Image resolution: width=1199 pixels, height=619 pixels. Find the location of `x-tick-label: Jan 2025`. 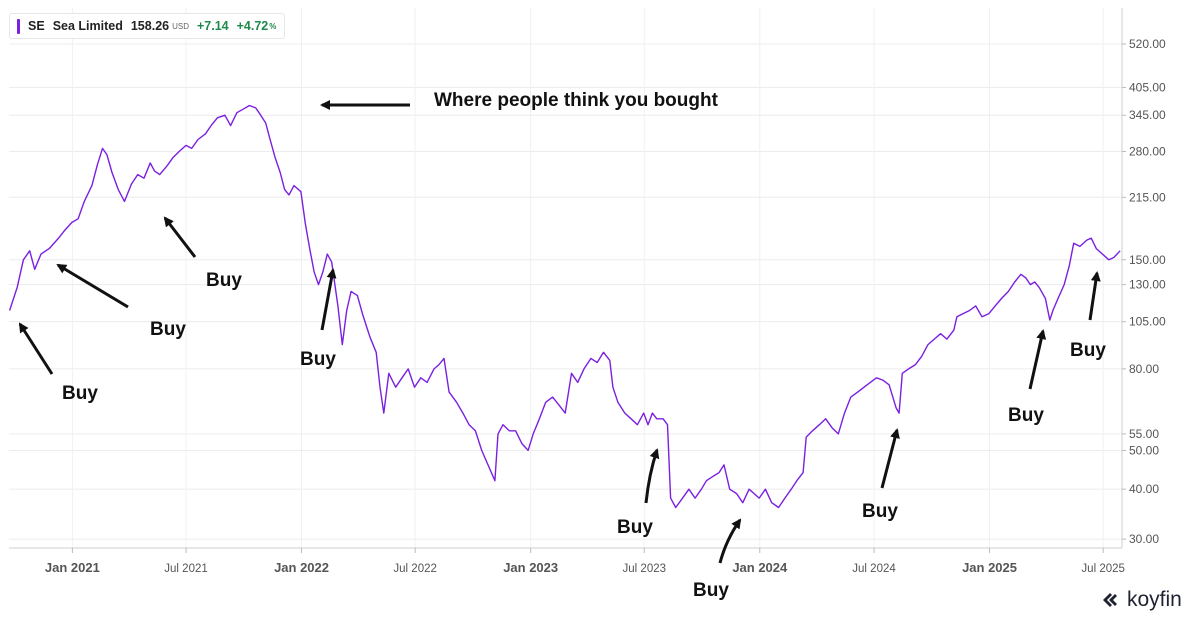

x-tick-label: Jan 2025 is located at coordinates (989, 567).